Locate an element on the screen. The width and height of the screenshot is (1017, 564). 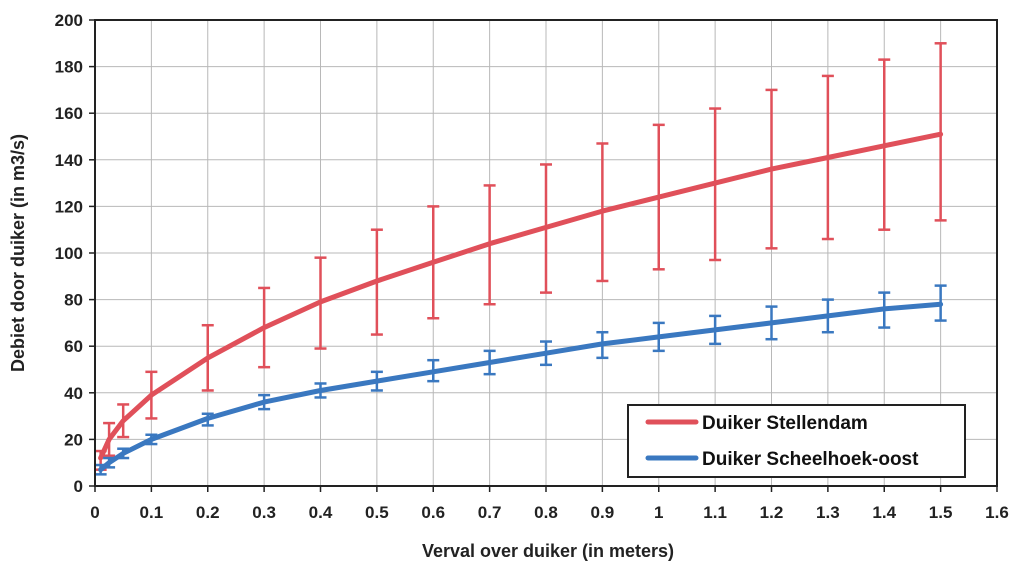
x-tick-label: 0.7 is located at coordinates (490, 512).